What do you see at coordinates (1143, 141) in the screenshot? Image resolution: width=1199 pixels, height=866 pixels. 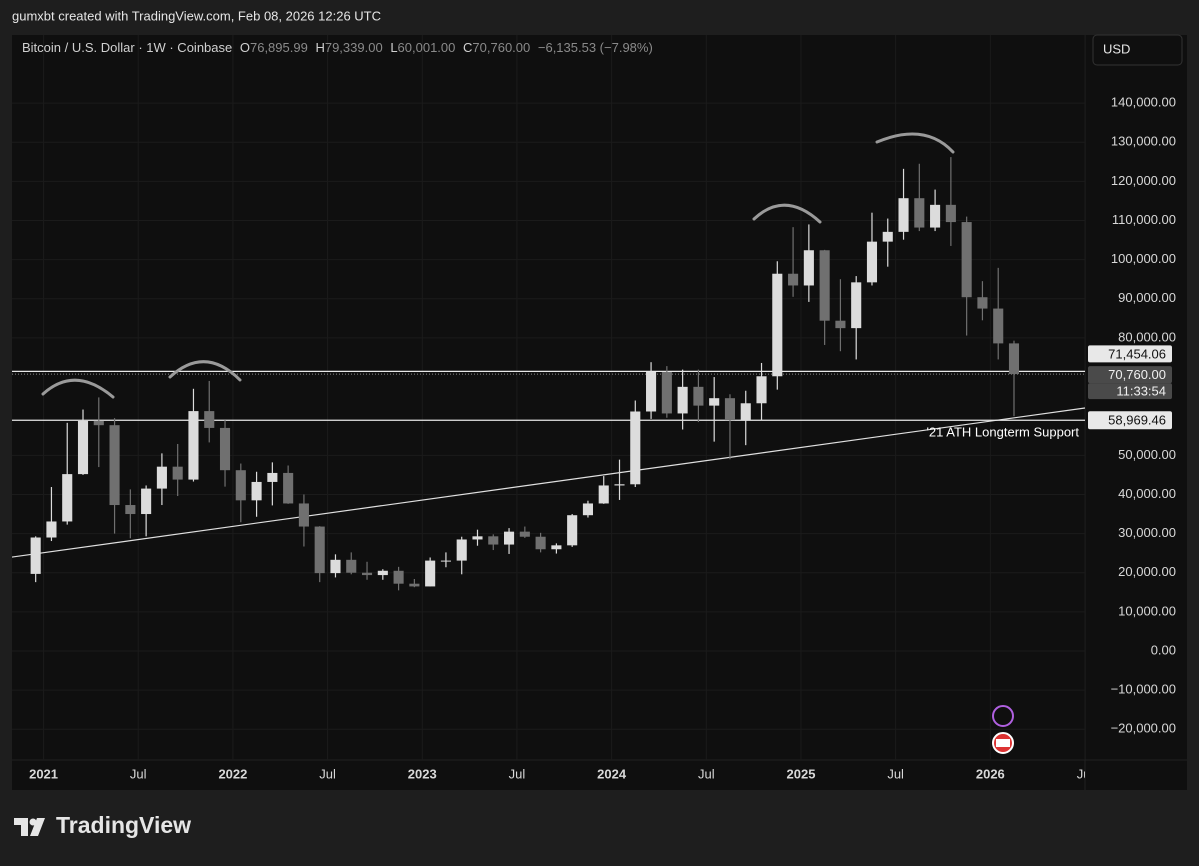 I see `y-tick-label: 130,000.00` at bounding box center [1143, 141].